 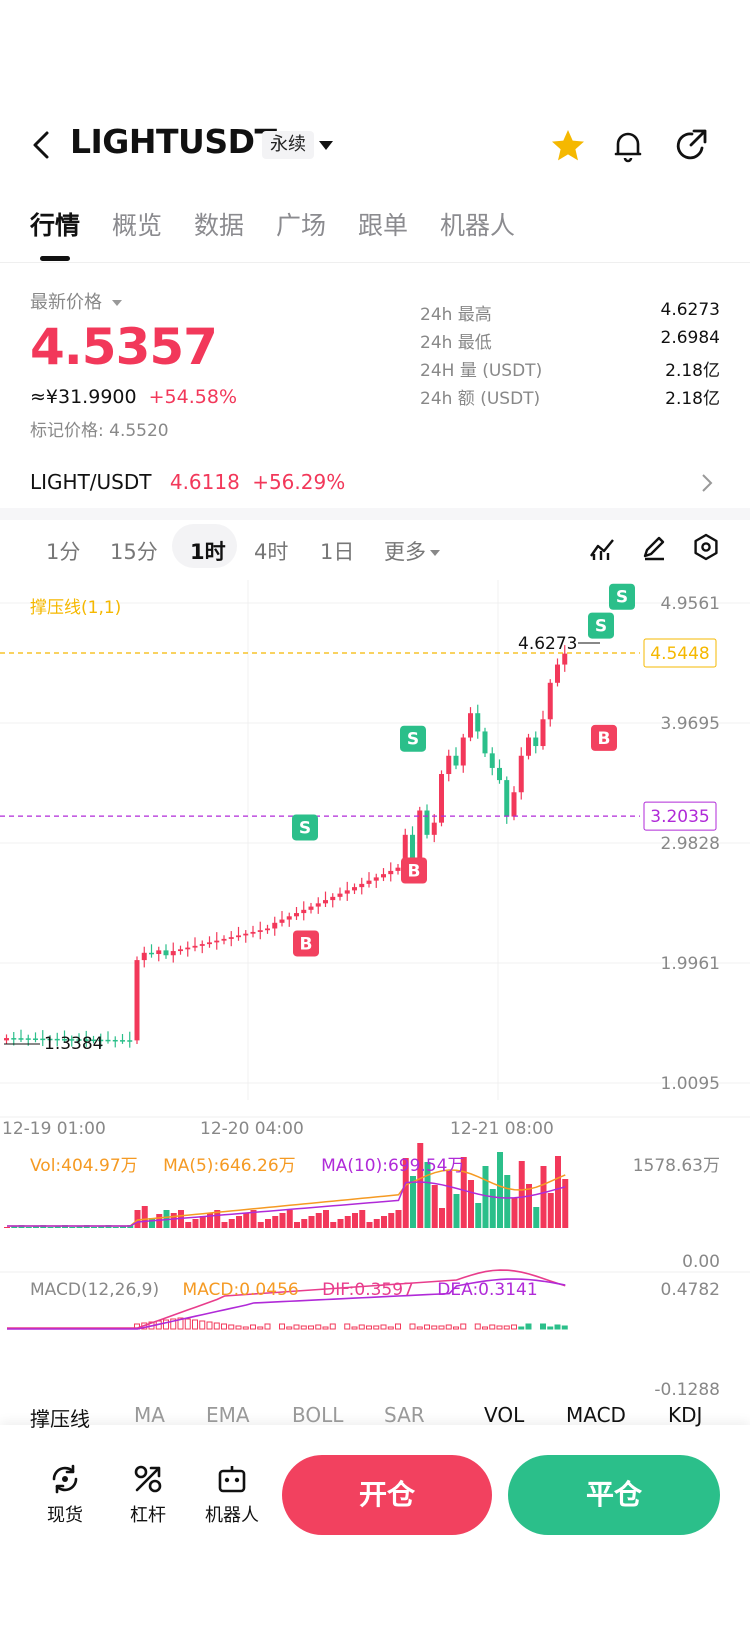 I want to click on indicator-tab-6: MACD, so click(x=596, y=1415).